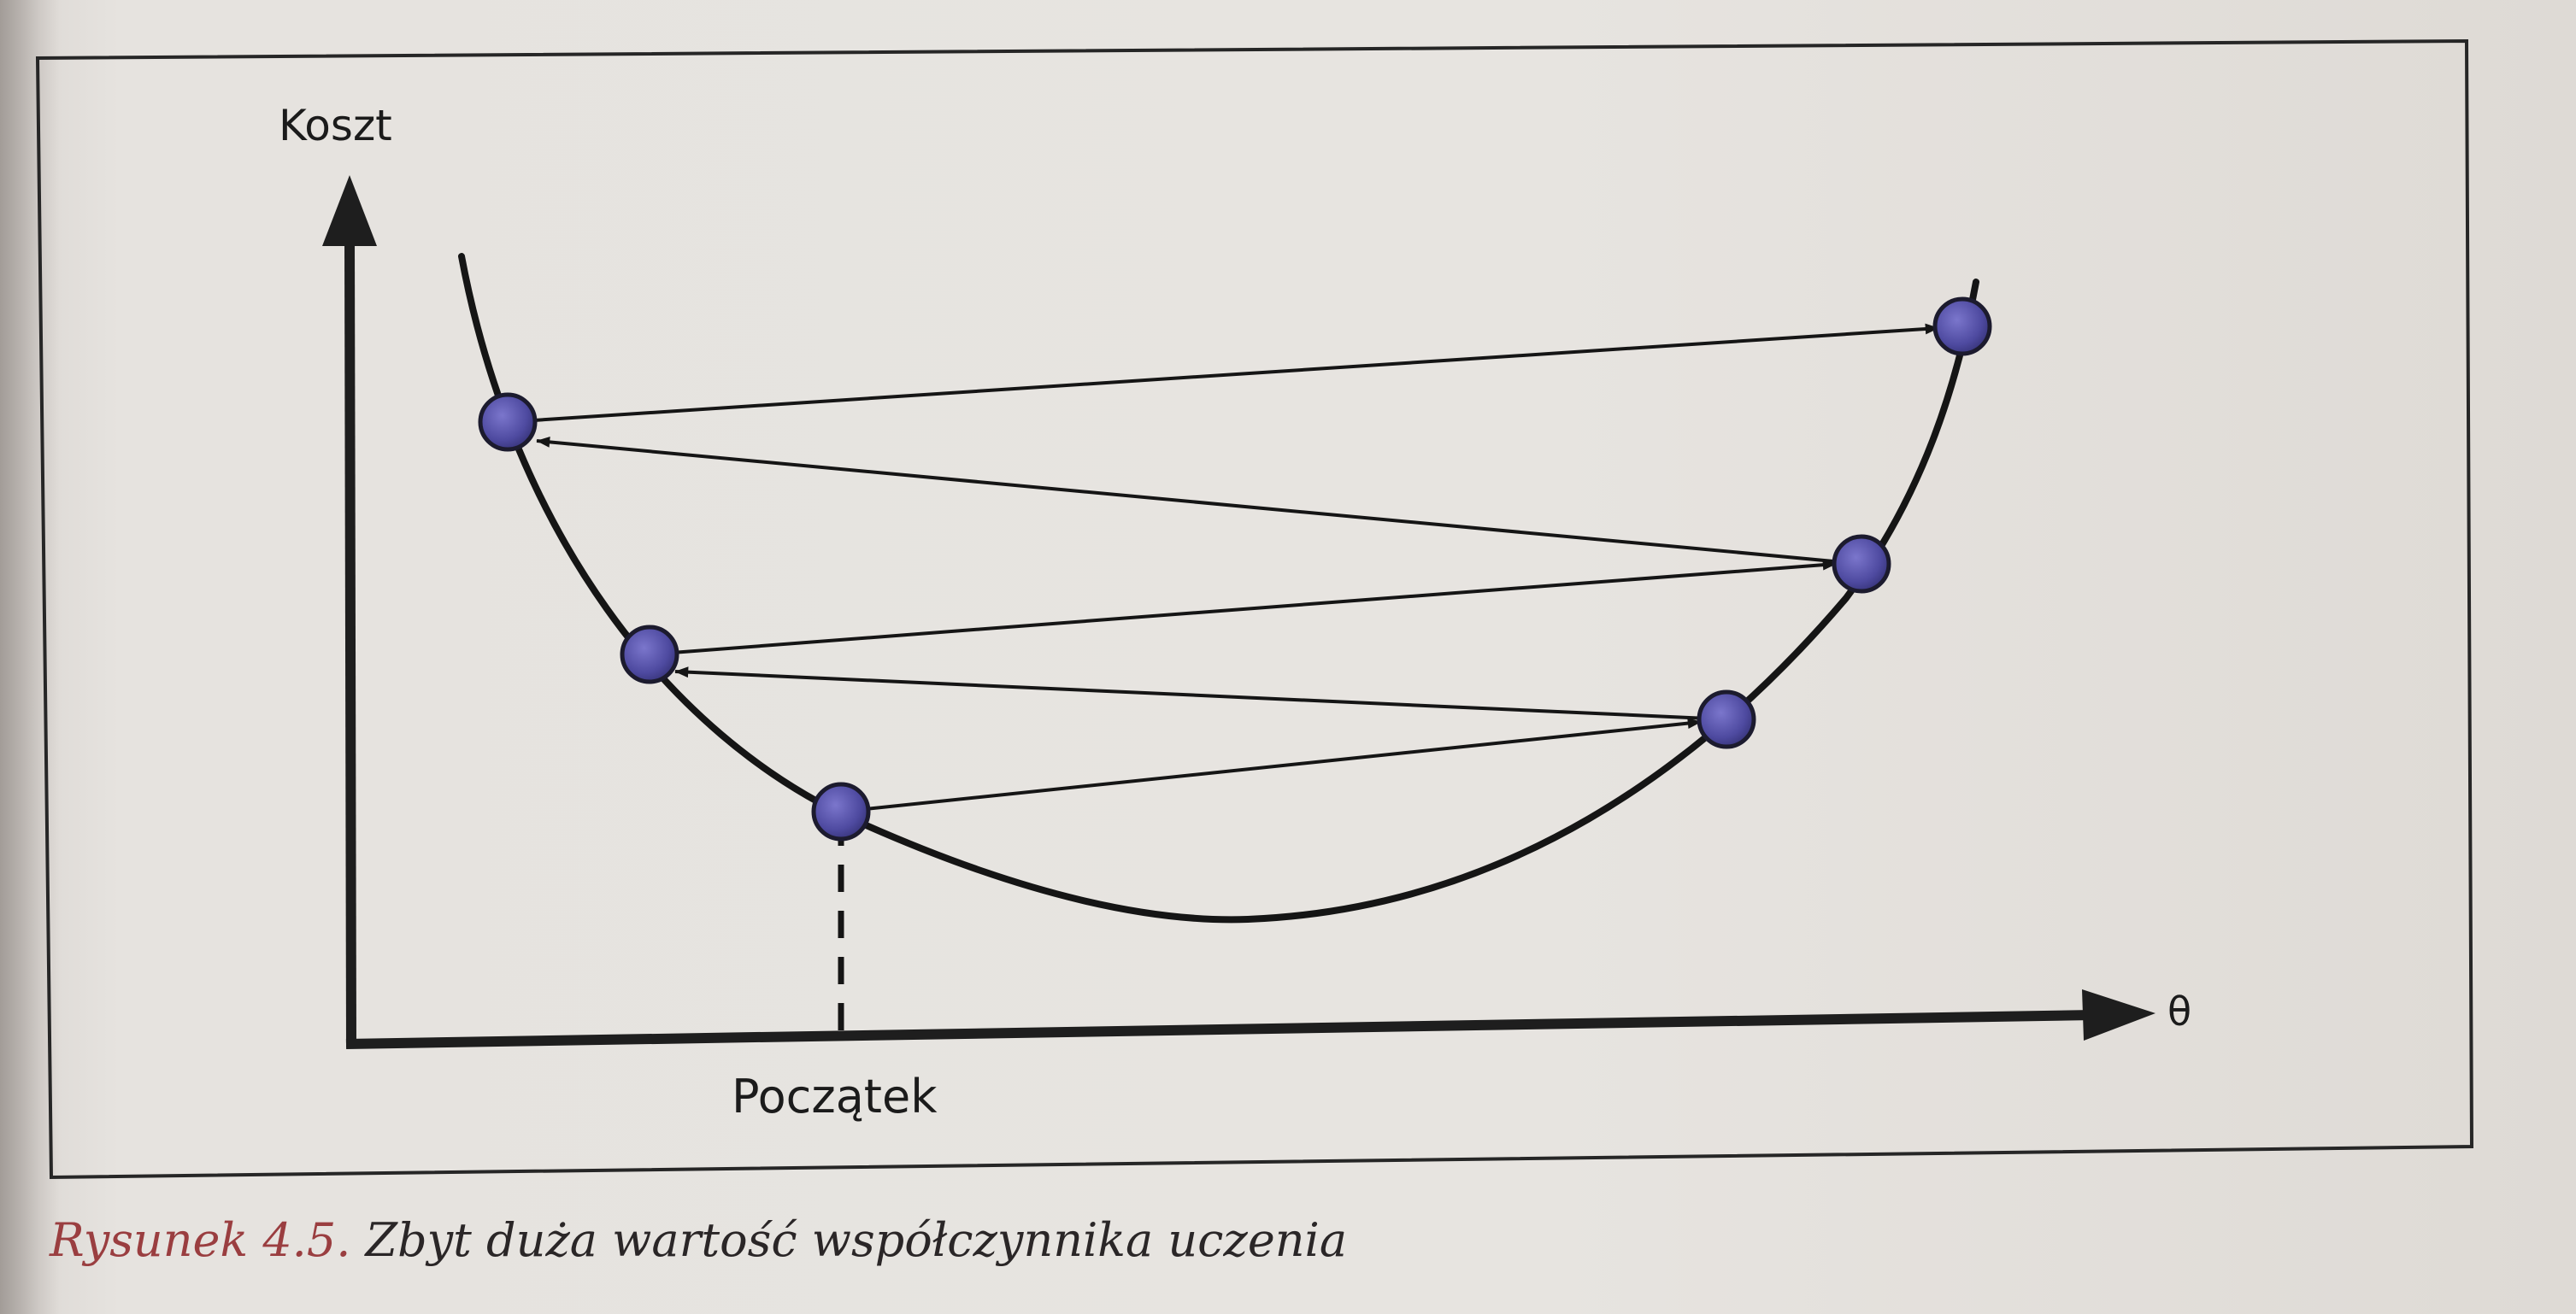  I want to click on x-axis, so click(1220, 1029).